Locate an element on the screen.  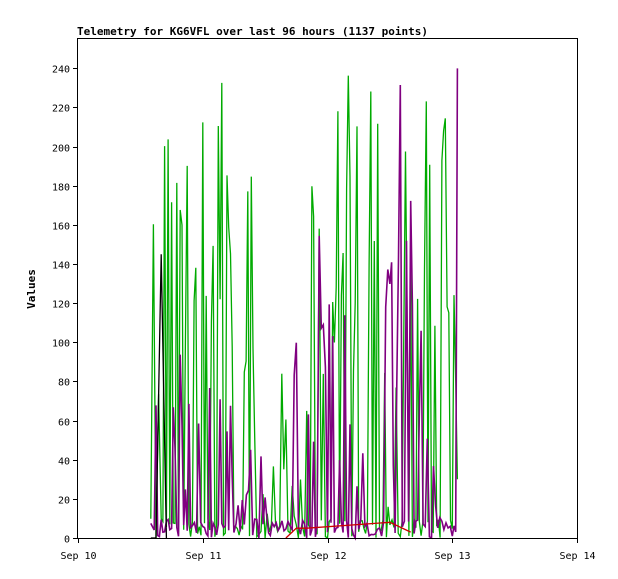
x-tick-label: Sep 11 is located at coordinates (203, 556).